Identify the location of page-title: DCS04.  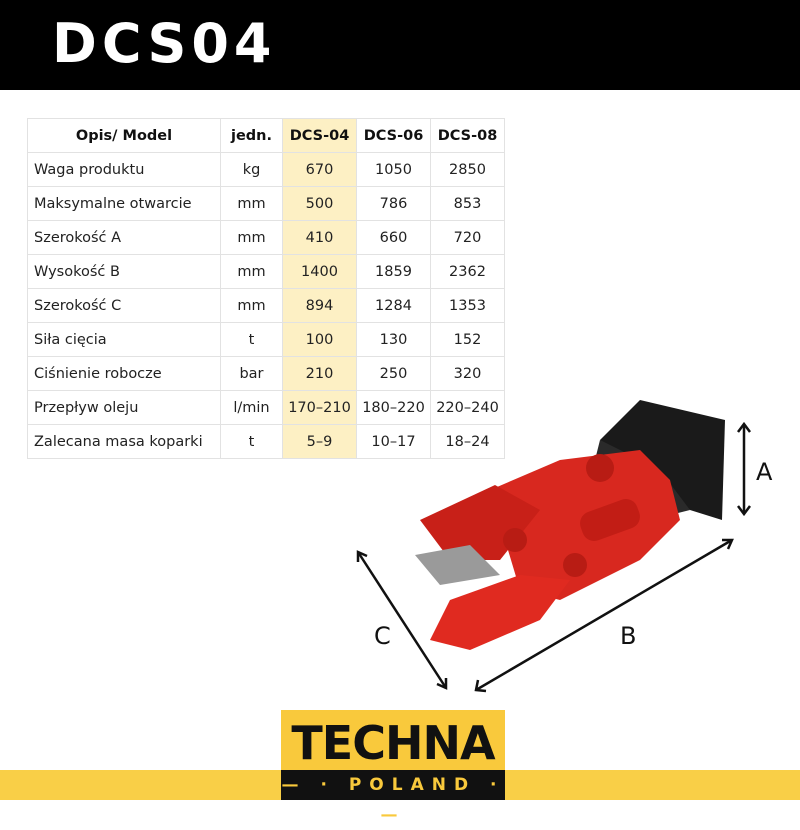
(164, 43).